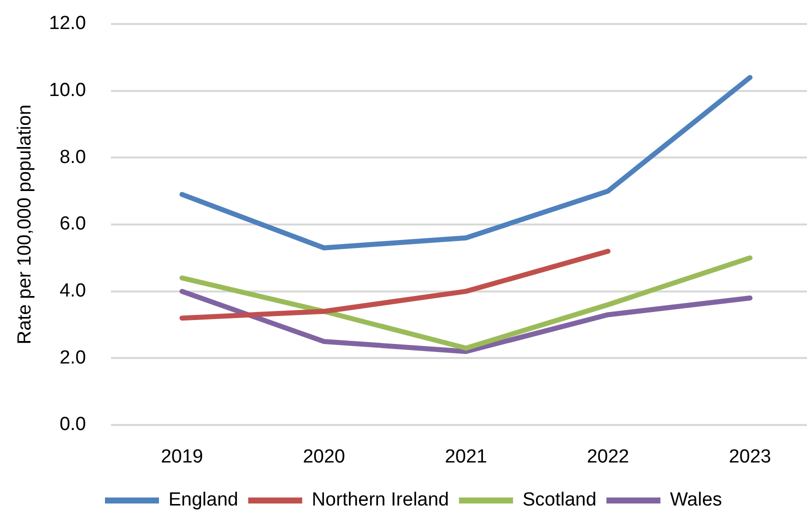  Describe the element at coordinates (73, 357) in the screenshot. I see `y-tick-label: 2.0` at that location.